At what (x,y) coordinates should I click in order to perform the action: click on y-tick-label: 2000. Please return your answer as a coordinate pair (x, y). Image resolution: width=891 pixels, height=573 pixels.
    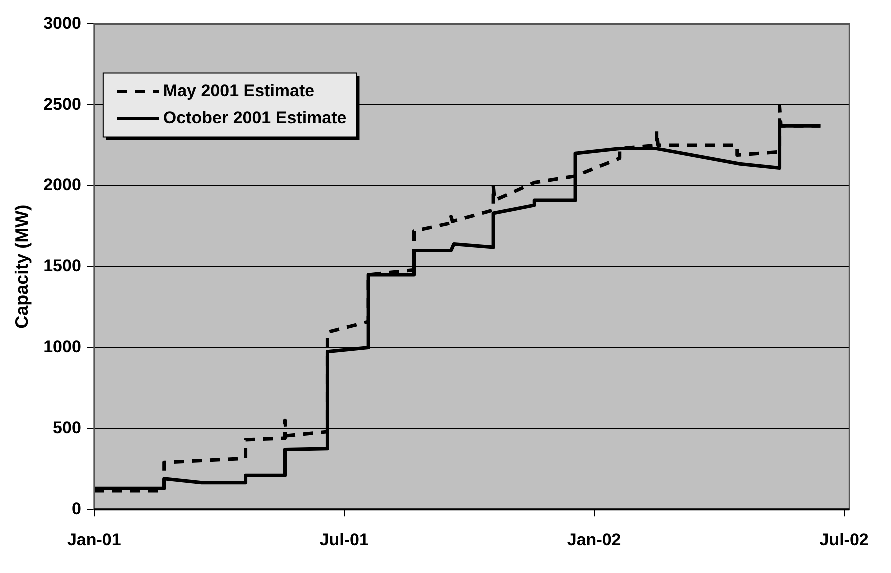
    Looking at the image, I should click on (63, 185).